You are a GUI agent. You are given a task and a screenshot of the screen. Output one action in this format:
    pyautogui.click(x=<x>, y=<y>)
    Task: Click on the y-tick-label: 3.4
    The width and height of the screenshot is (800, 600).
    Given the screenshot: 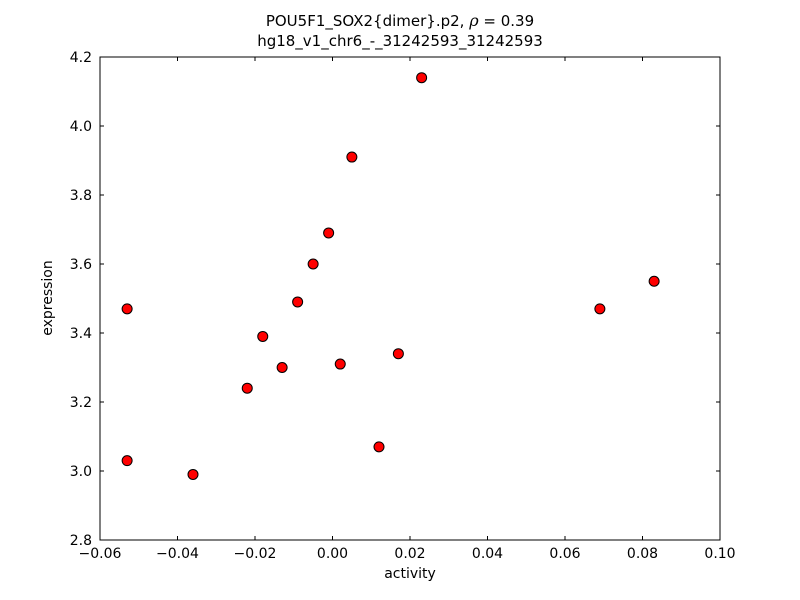 What is the action you would take?
    pyautogui.click(x=81, y=334)
    